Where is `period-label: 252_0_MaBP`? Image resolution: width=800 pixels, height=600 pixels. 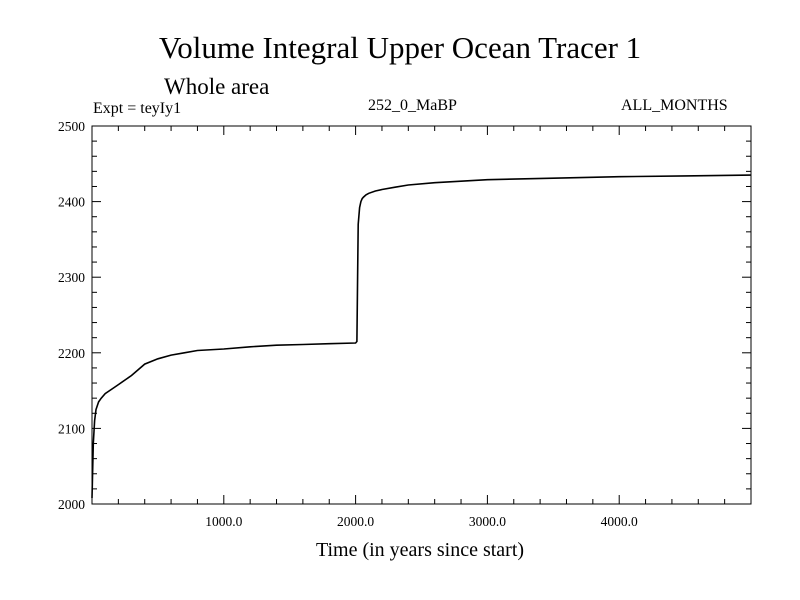 period-label: 252_0_MaBP is located at coordinates (412, 105).